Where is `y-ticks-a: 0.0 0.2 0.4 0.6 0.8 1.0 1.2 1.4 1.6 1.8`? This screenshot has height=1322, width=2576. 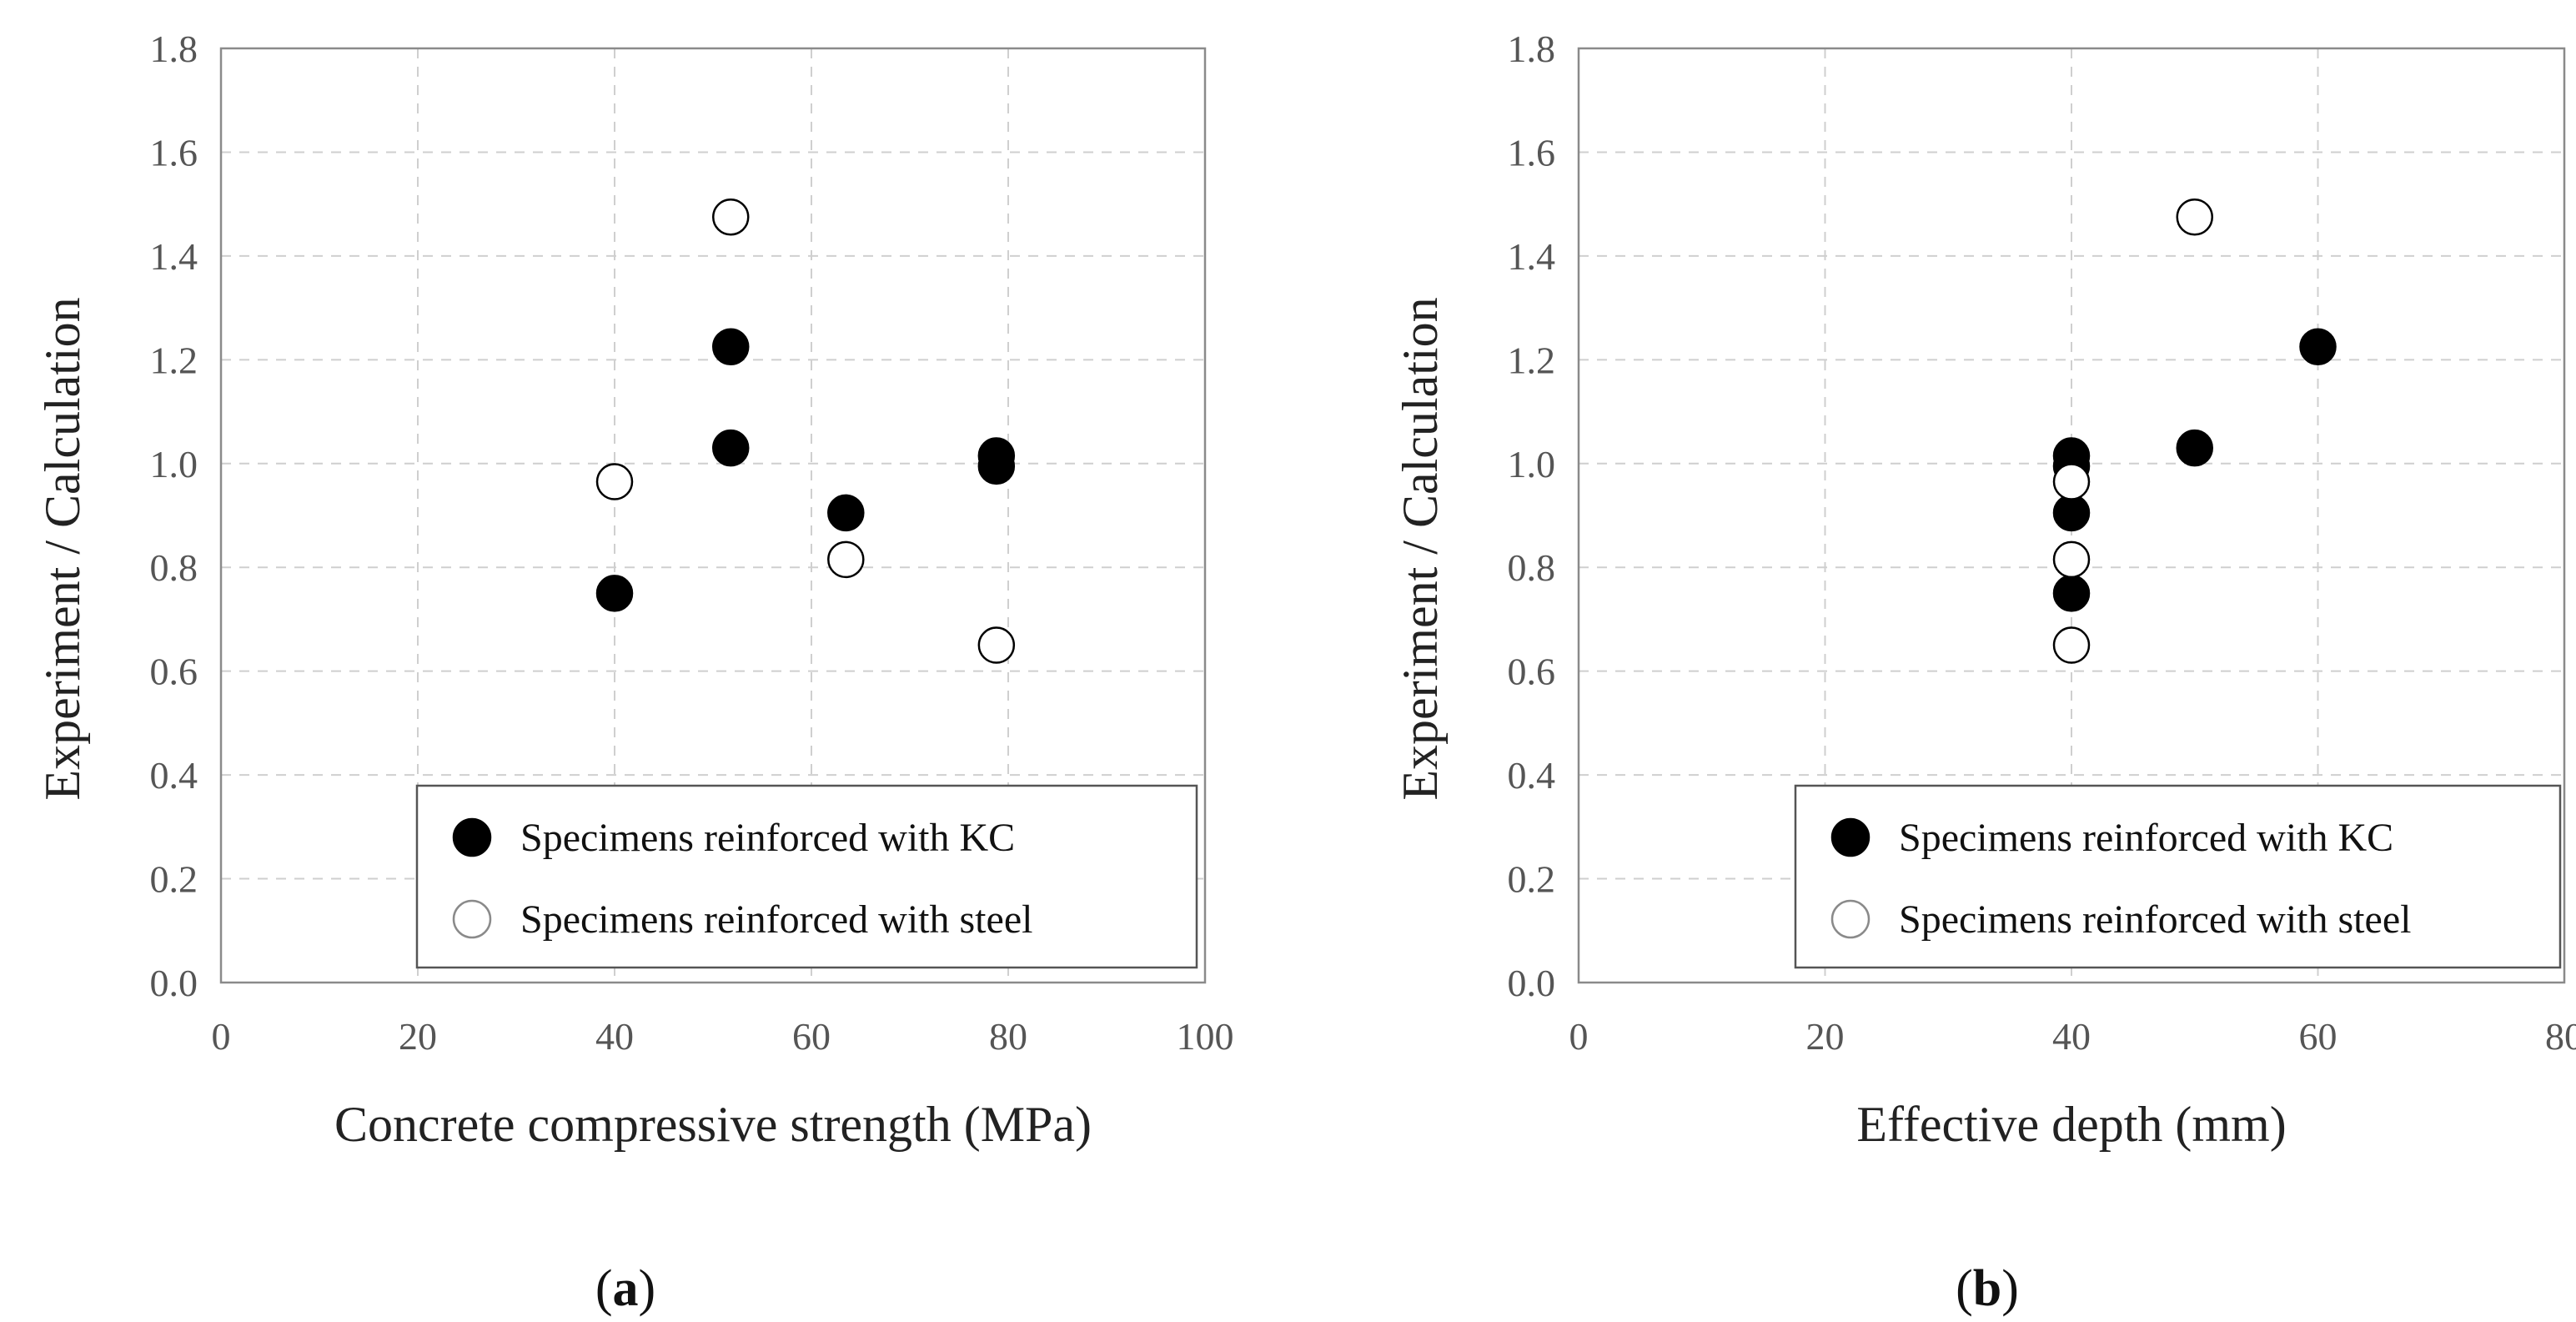
y-ticks-a: 0.0 0.2 0.4 0.6 0.8 1.0 1.2 1.4 1.6 1.8 is located at coordinates (174, 516).